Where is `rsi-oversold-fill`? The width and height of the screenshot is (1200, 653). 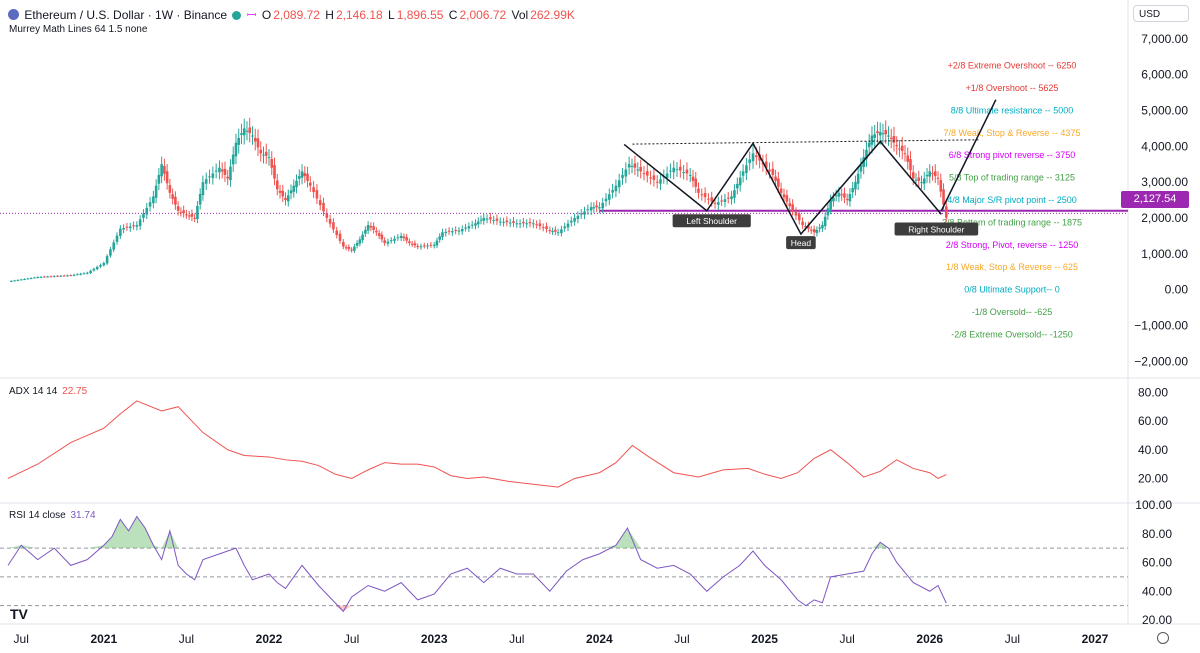 rsi-oversold-fill is located at coordinates (477, 608).